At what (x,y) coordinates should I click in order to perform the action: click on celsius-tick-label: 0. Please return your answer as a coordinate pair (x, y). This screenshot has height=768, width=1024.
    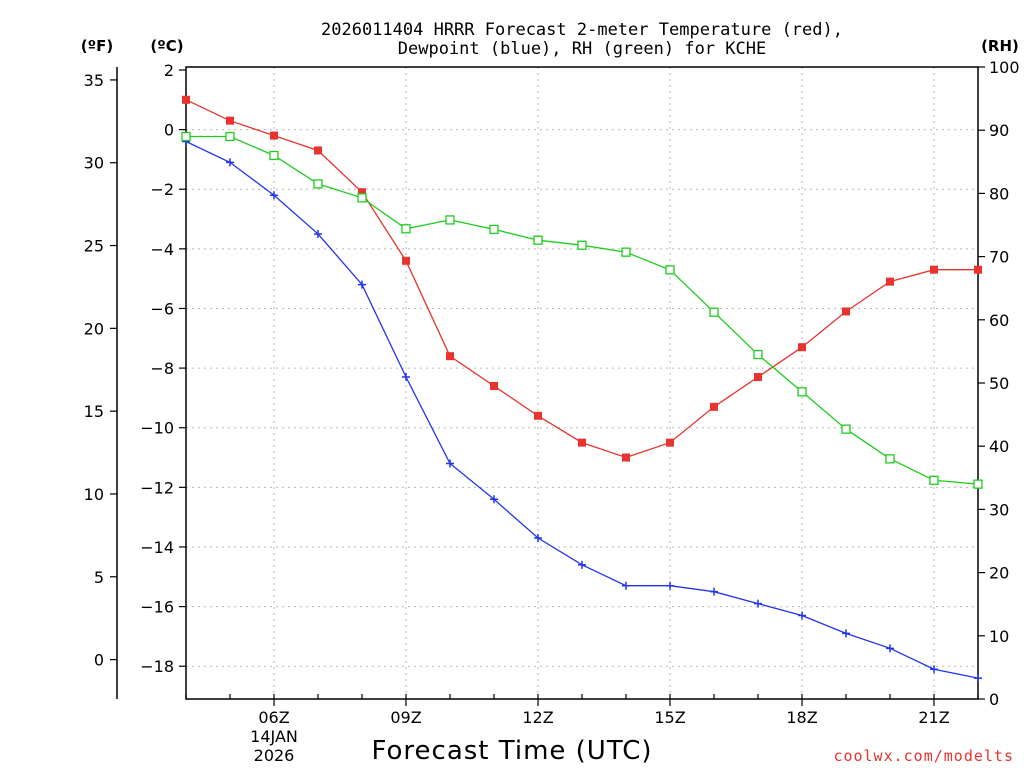
    Looking at the image, I should click on (169, 130).